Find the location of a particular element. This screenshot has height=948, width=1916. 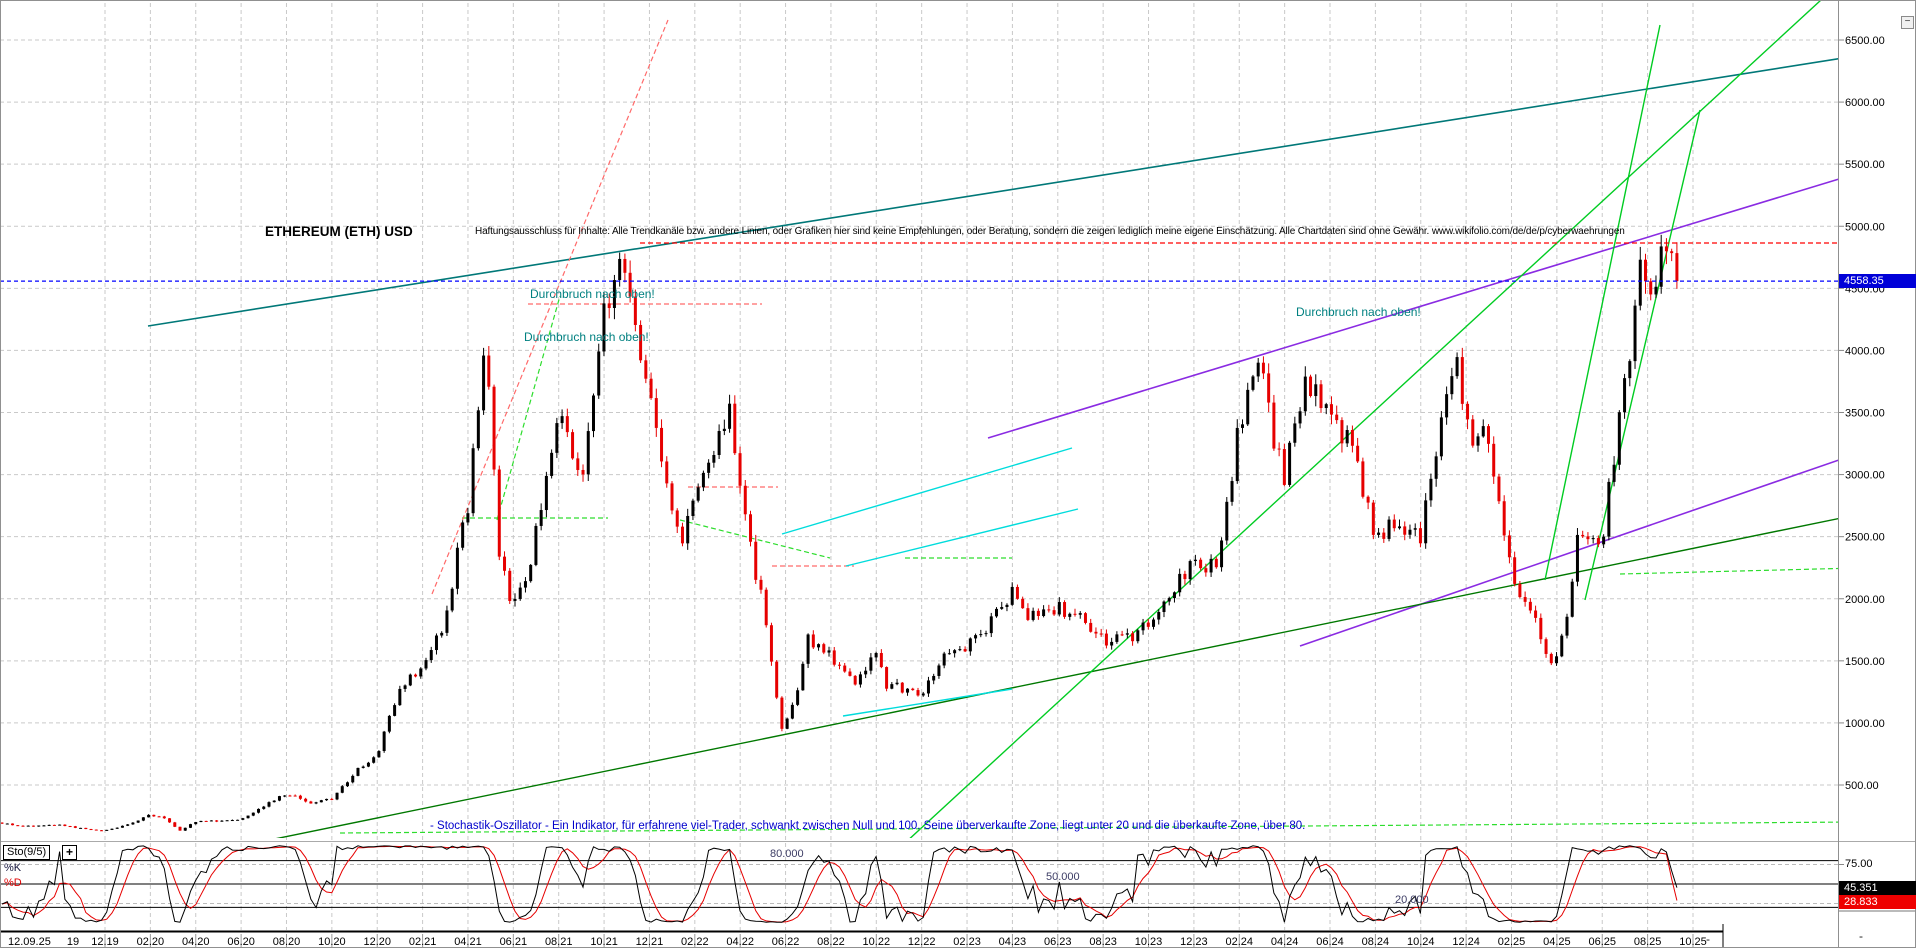

date-axis-label: 06.25 is located at coordinates (1602, 942).